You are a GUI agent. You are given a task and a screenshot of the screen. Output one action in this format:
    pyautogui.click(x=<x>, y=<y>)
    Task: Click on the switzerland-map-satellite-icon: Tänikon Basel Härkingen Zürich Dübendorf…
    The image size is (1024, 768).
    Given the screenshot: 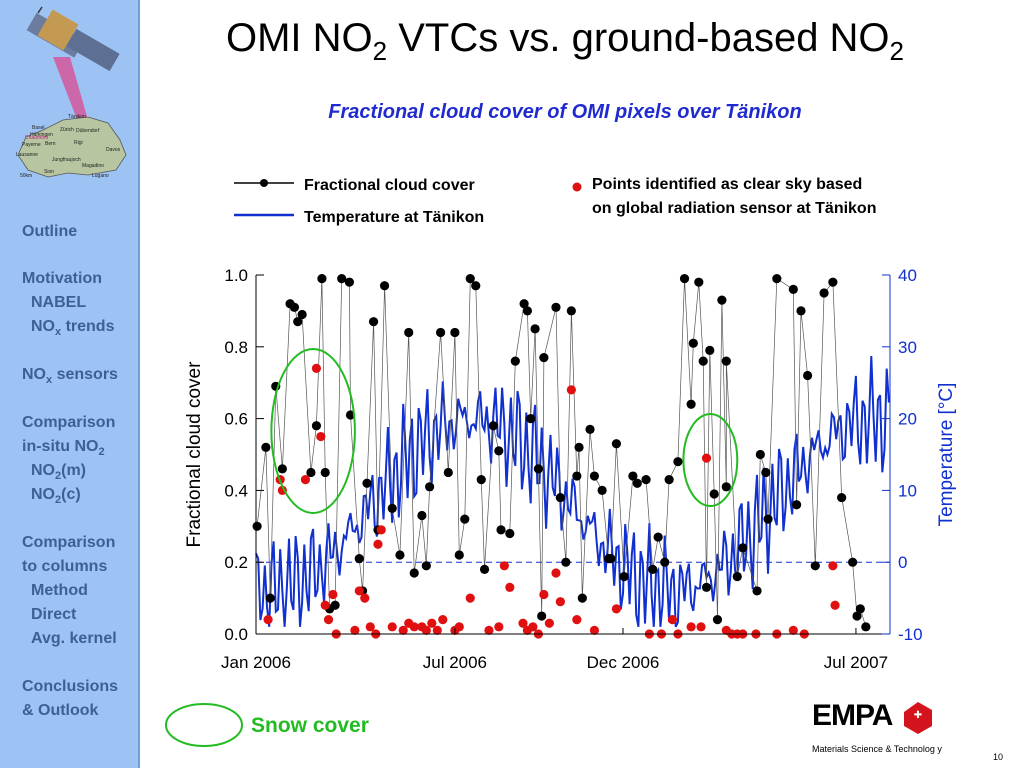 What is the action you would take?
    pyautogui.click(x=71, y=92)
    